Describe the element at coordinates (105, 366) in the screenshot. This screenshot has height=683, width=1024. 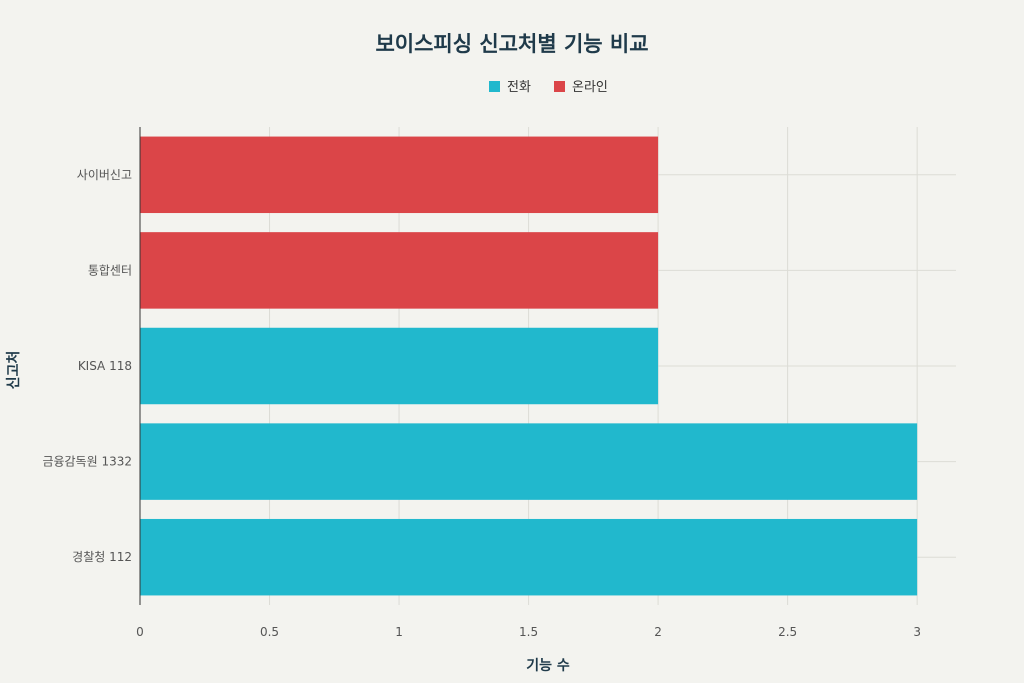
I see `y-tick-label-2: KISA 118` at that location.